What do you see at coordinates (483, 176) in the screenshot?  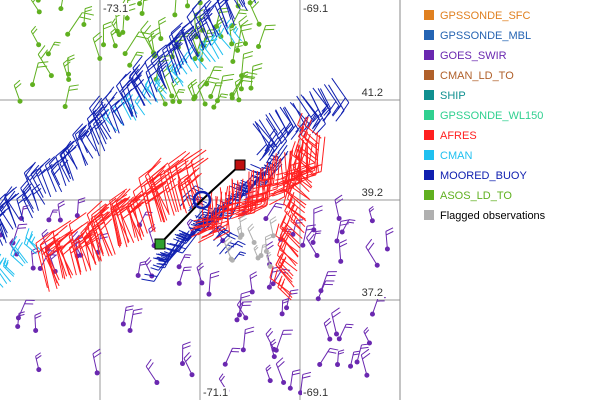 I see `legend-label: MOORED_BUOY` at bounding box center [483, 176].